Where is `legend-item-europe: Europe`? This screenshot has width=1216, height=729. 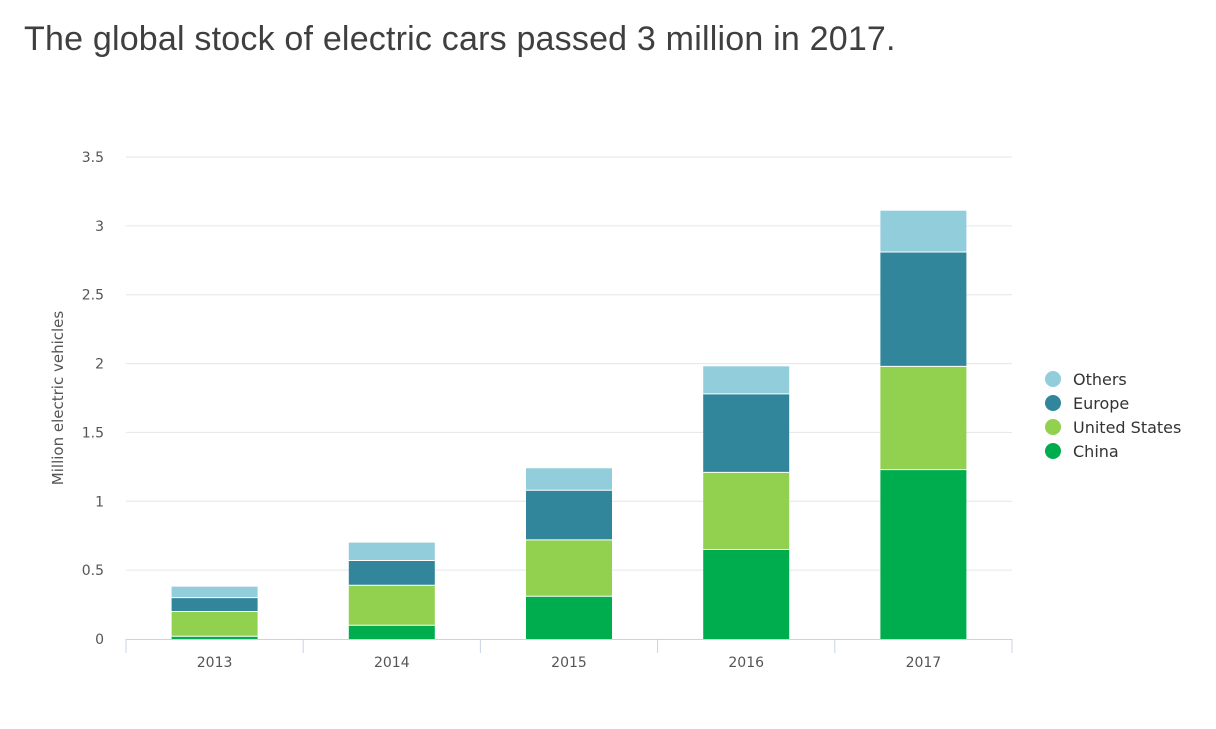
legend-item-europe: Europe is located at coordinates (1087, 403).